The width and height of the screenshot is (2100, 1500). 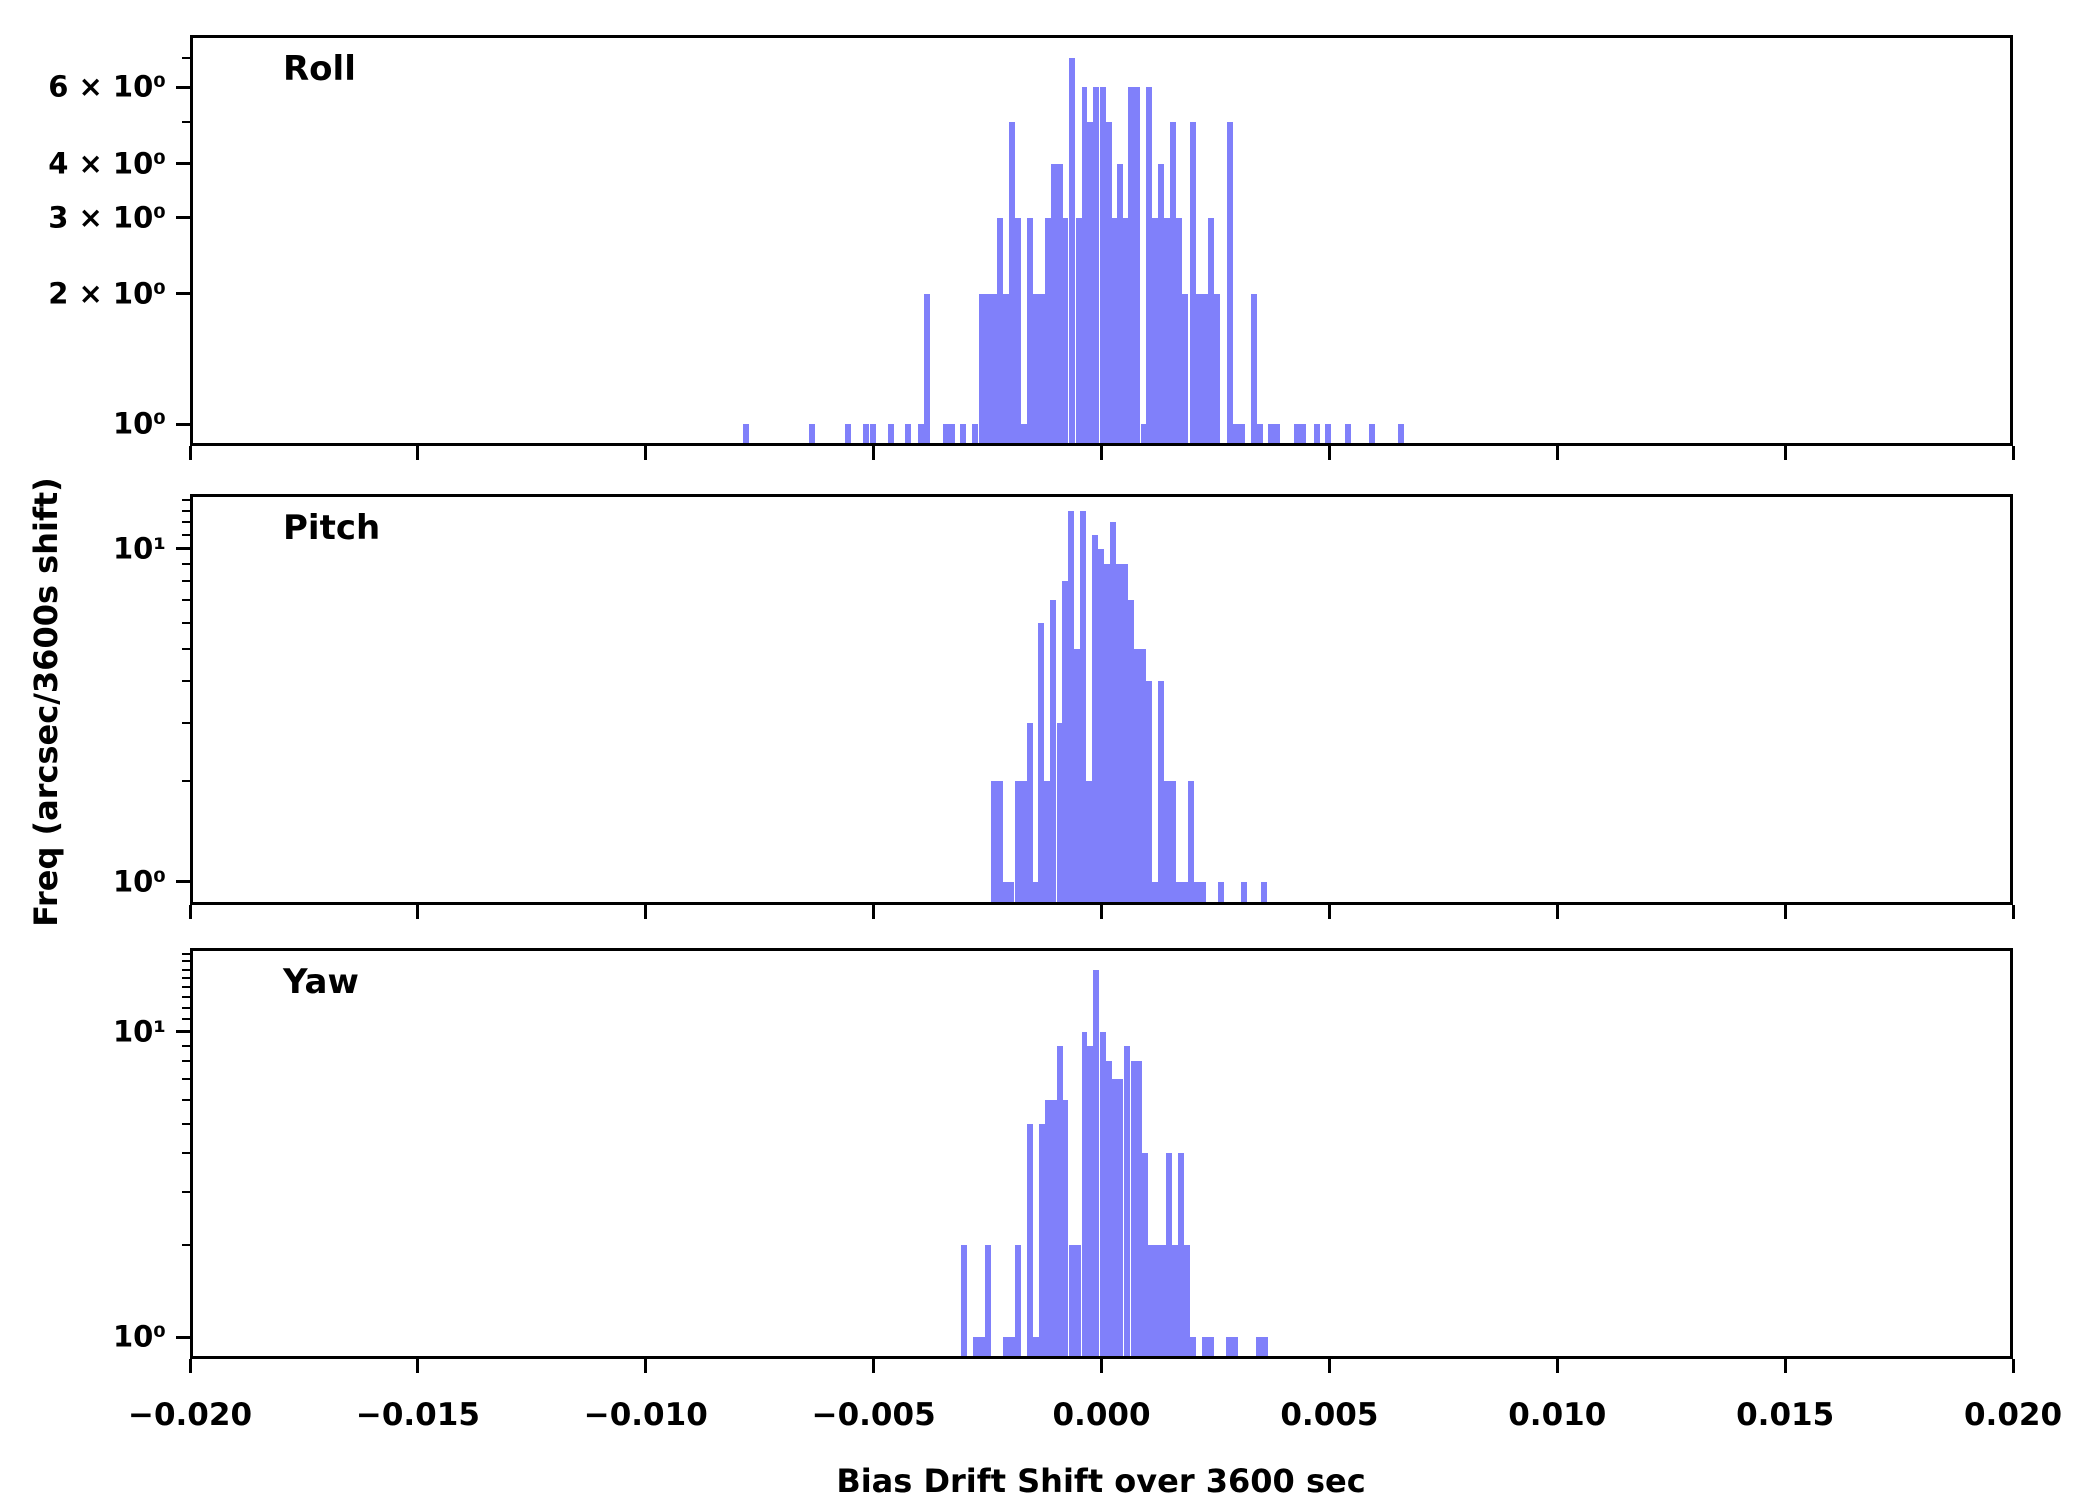 I want to click on y-tick-label: 4 × 10⁰, so click(x=107, y=163).